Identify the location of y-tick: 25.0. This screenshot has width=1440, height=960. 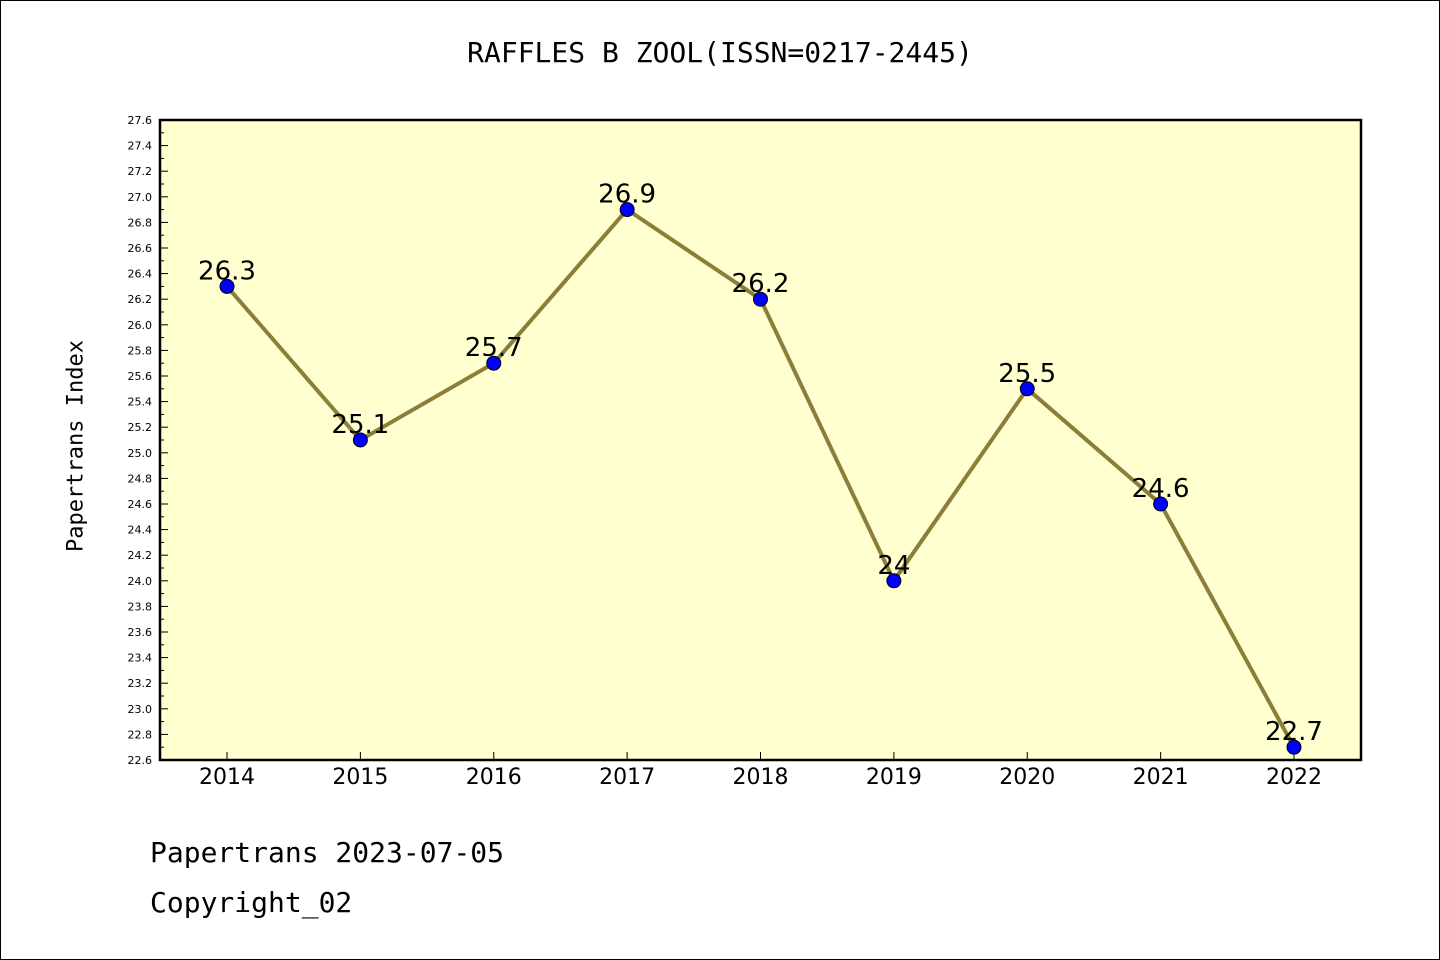
(148, 453).